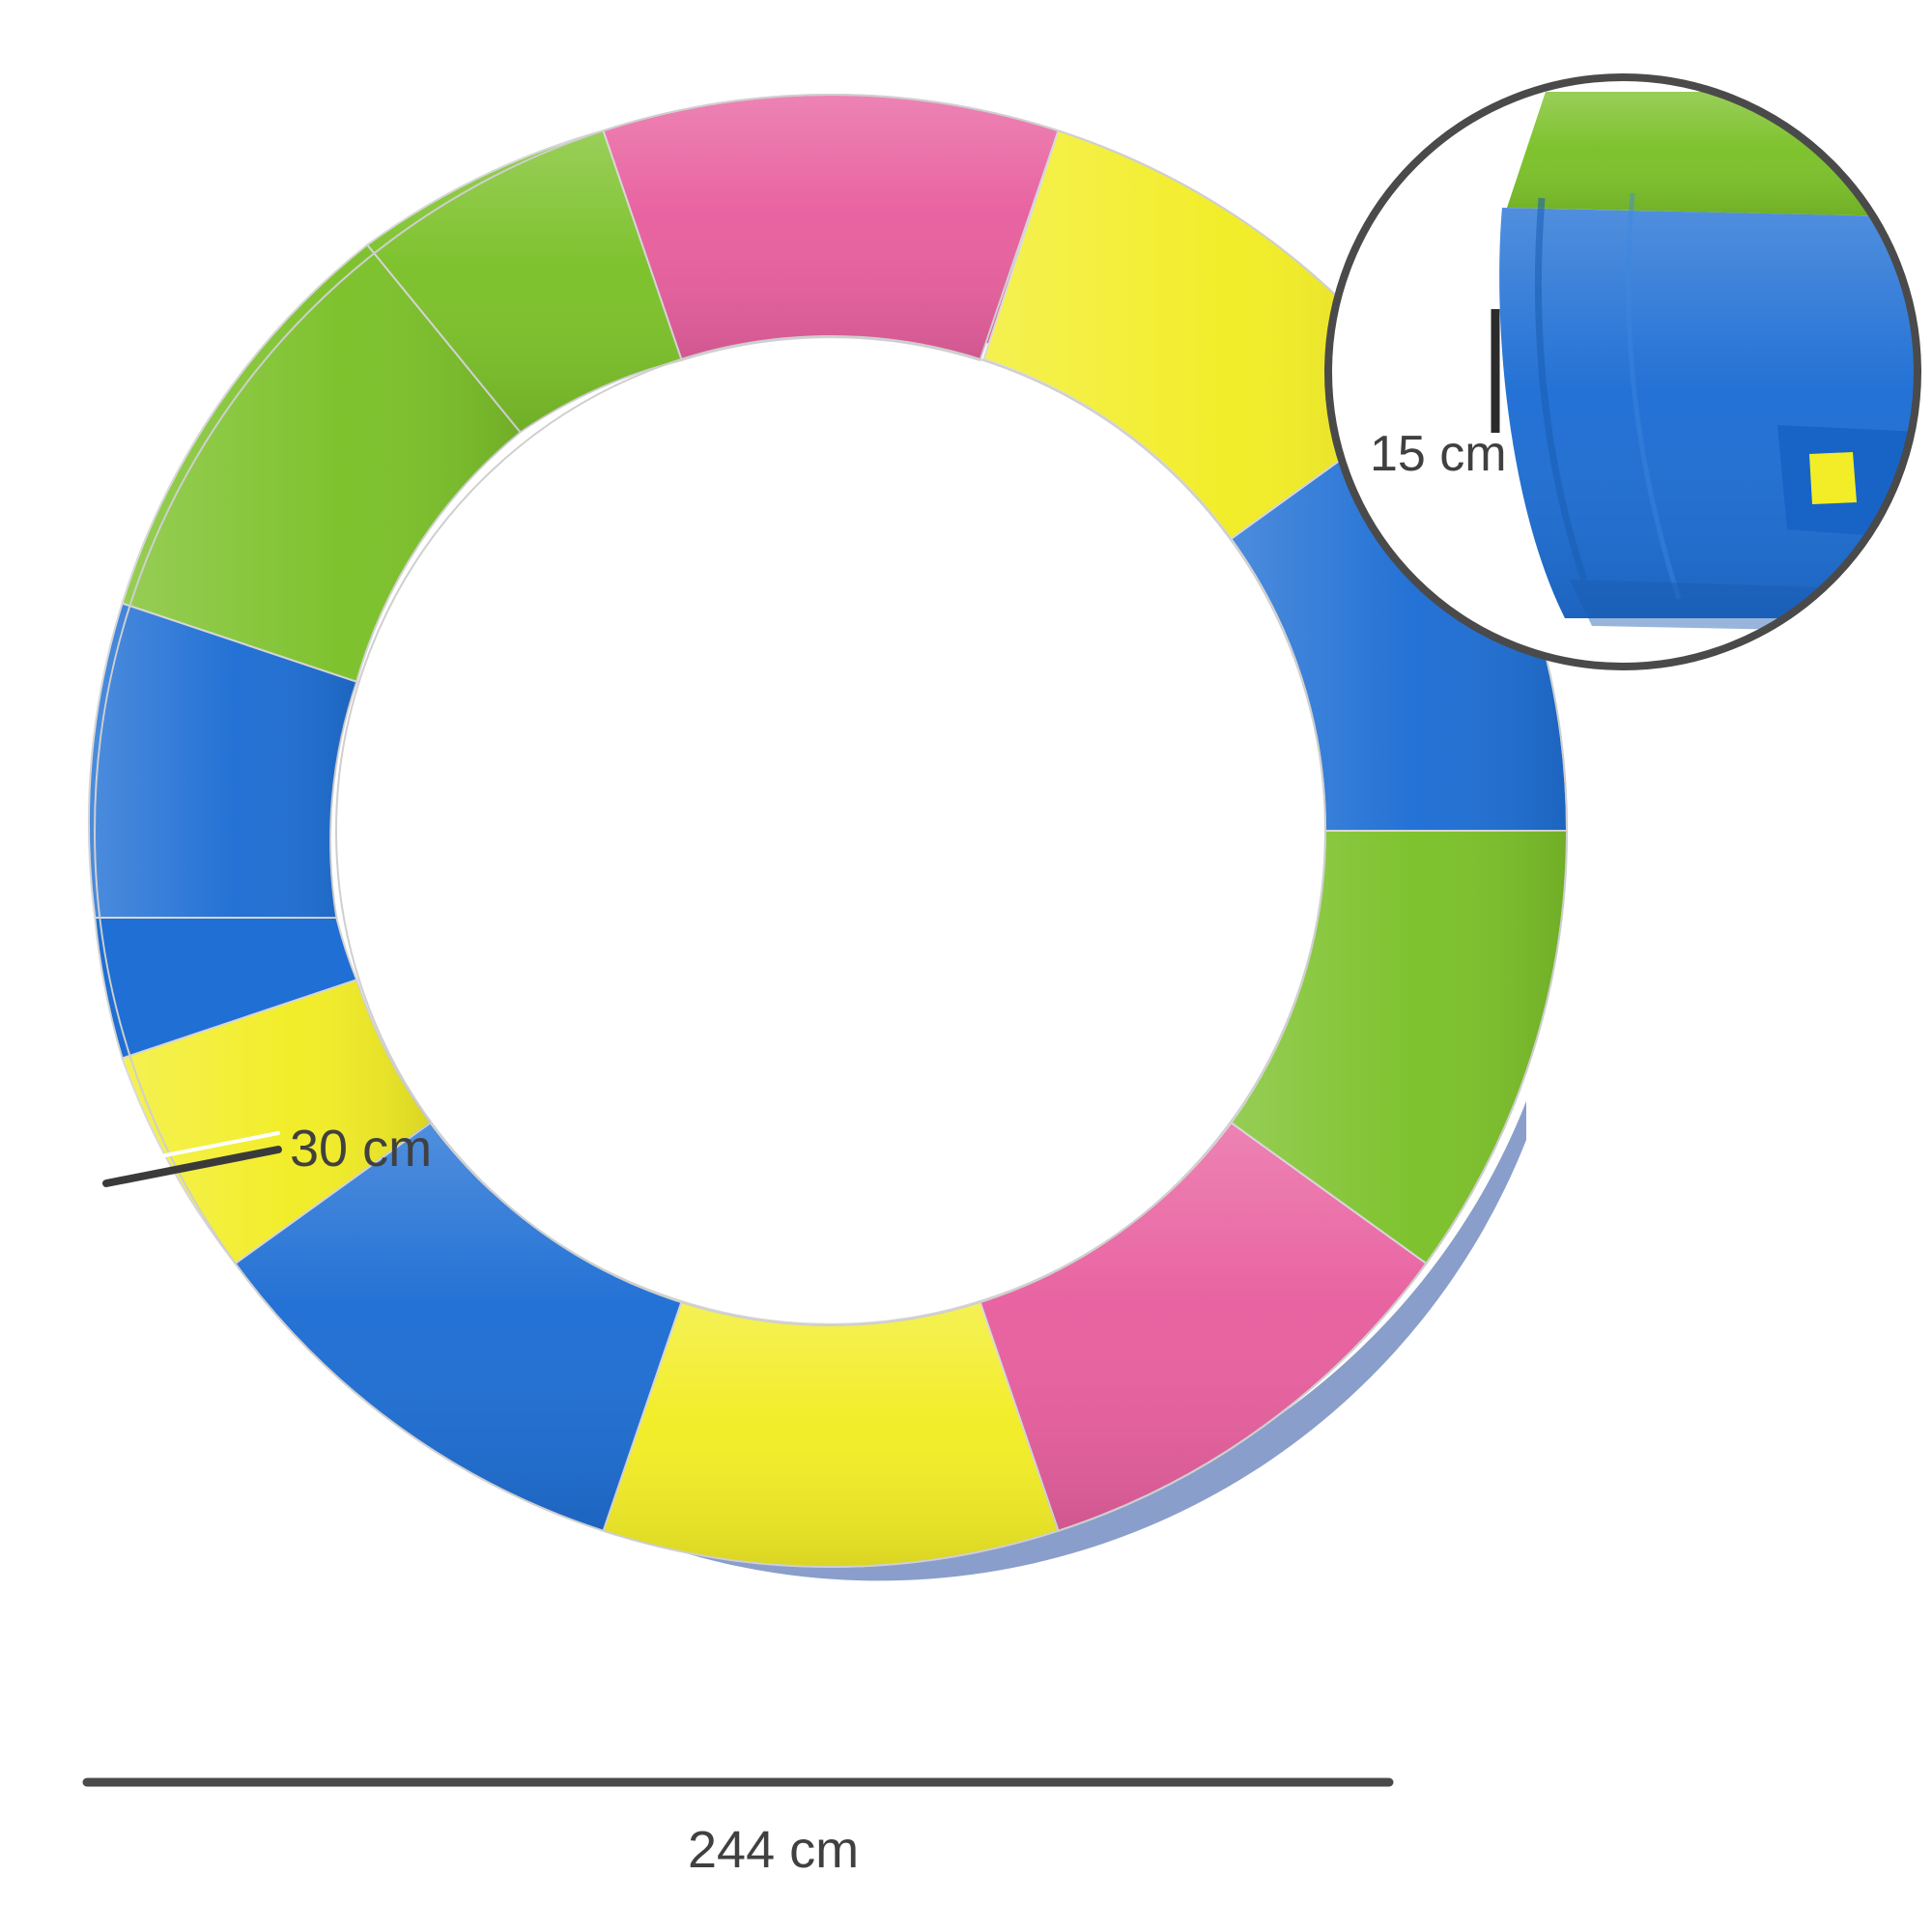 The height and width of the screenshot is (1932, 1932). I want to click on segment-yellow-bottom, so click(831, 1433).